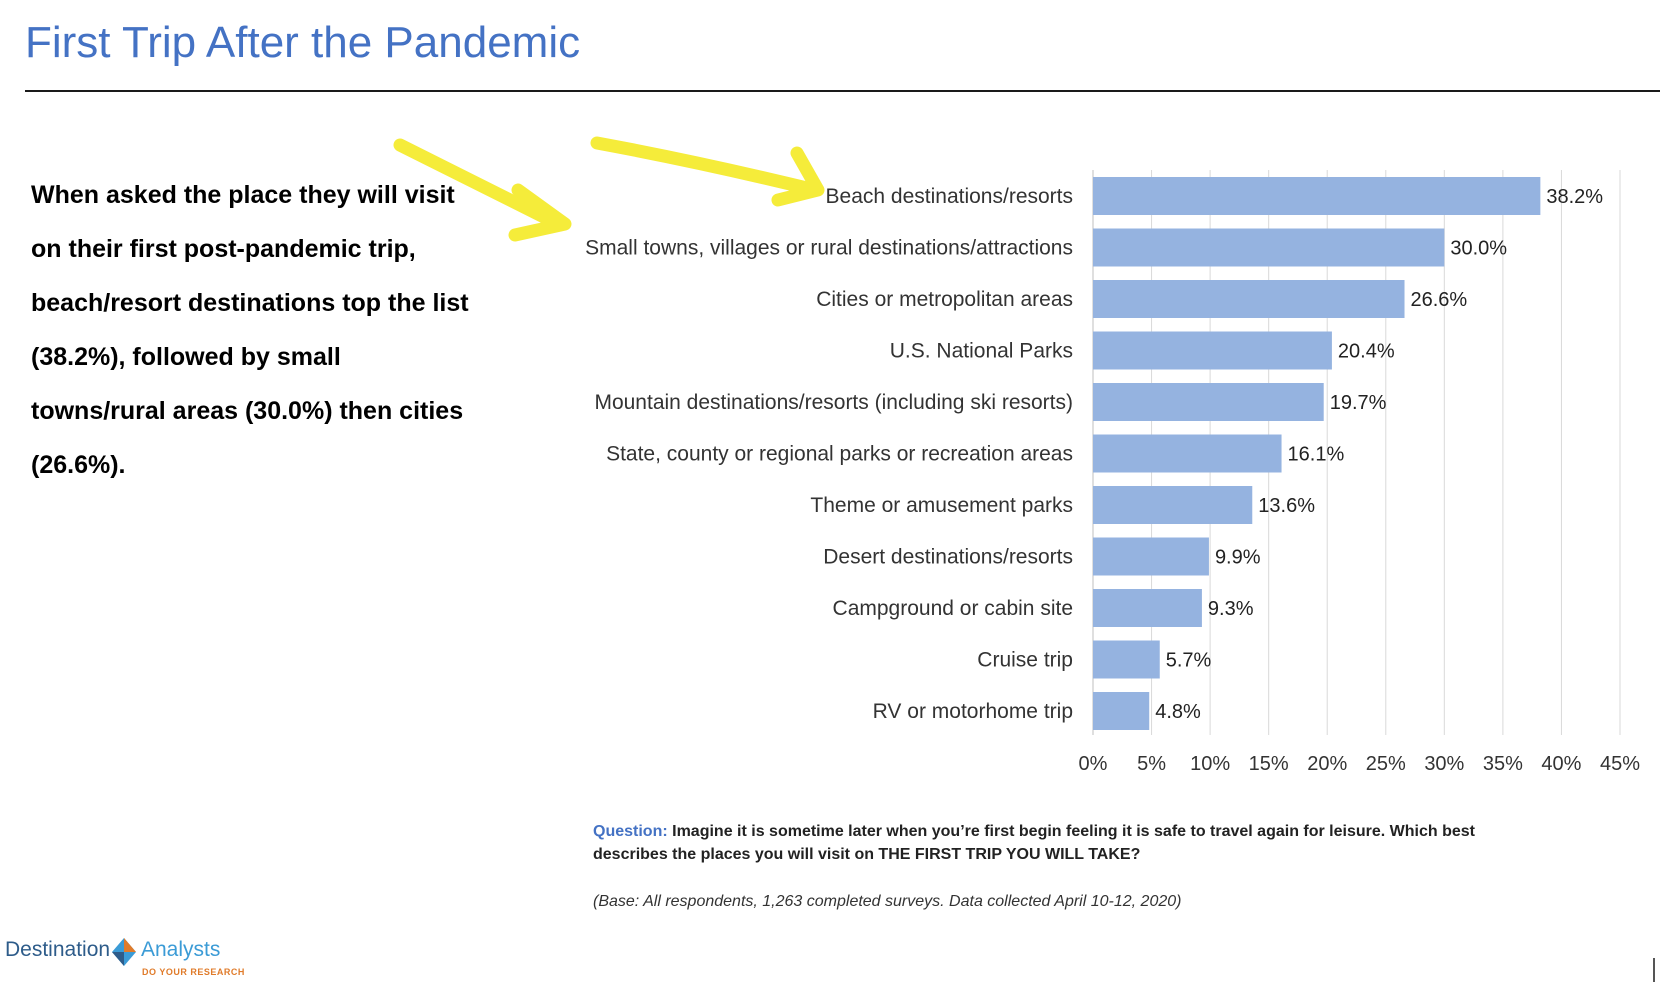  What do you see at coordinates (1189, 661) in the screenshot?
I see `value-label: 5.7%` at bounding box center [1189, 661].